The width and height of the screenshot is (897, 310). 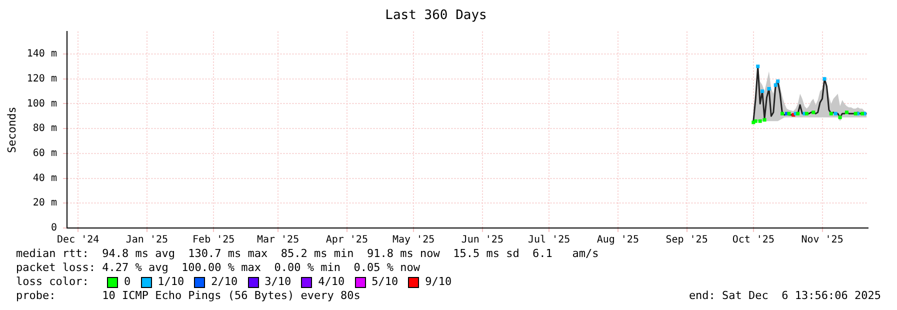 What do you see at coordinates (224, 282) in the screenshot?
I see `legend-label: 2/10` at bounding box center [224, 282].